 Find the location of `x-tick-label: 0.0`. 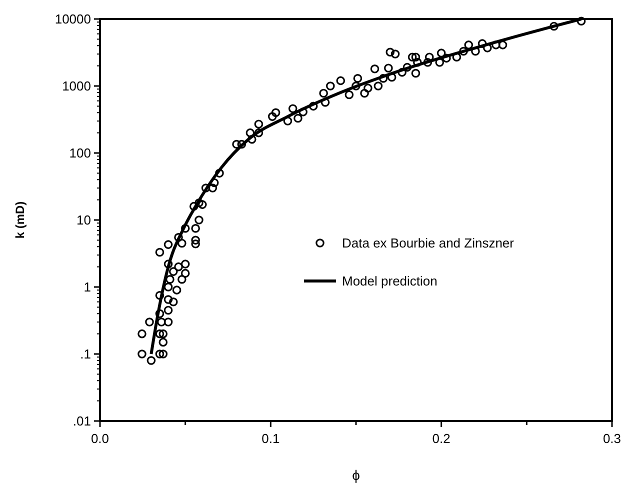

x-tick-label: 0.0 is located at coordinates (100, 438).